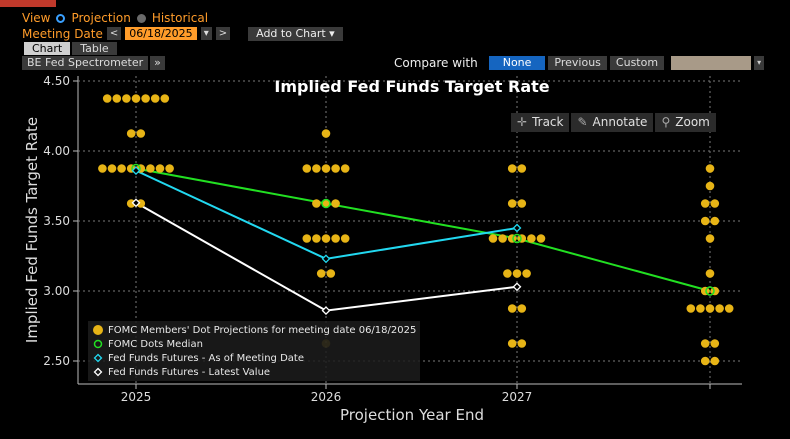  What do you see at coordinates (94, 48) in the screenshot?
I see `tab-table: Table` at bounding box center [94, 48].